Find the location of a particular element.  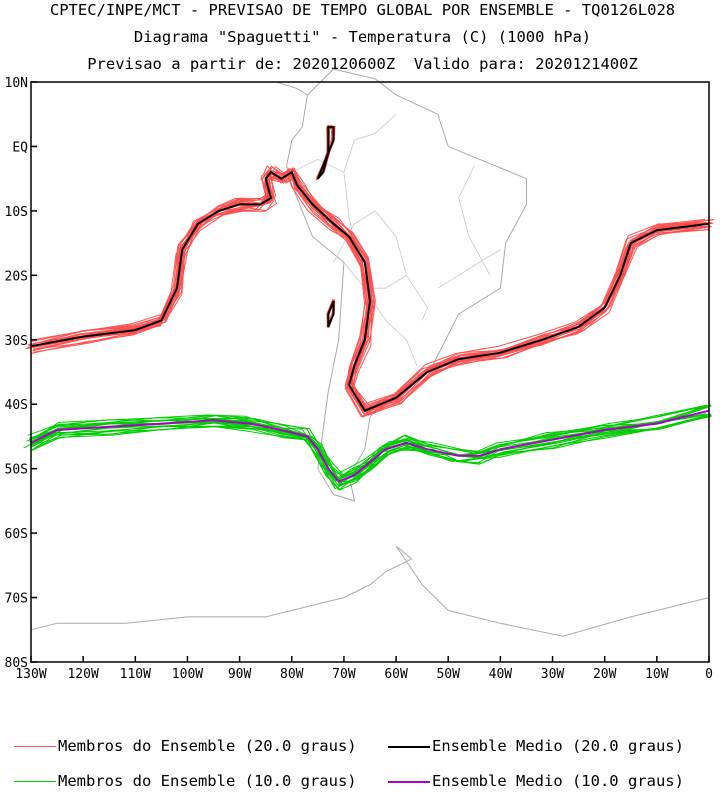

lon-tick-label: 120W is located at coordinates (82, 674).